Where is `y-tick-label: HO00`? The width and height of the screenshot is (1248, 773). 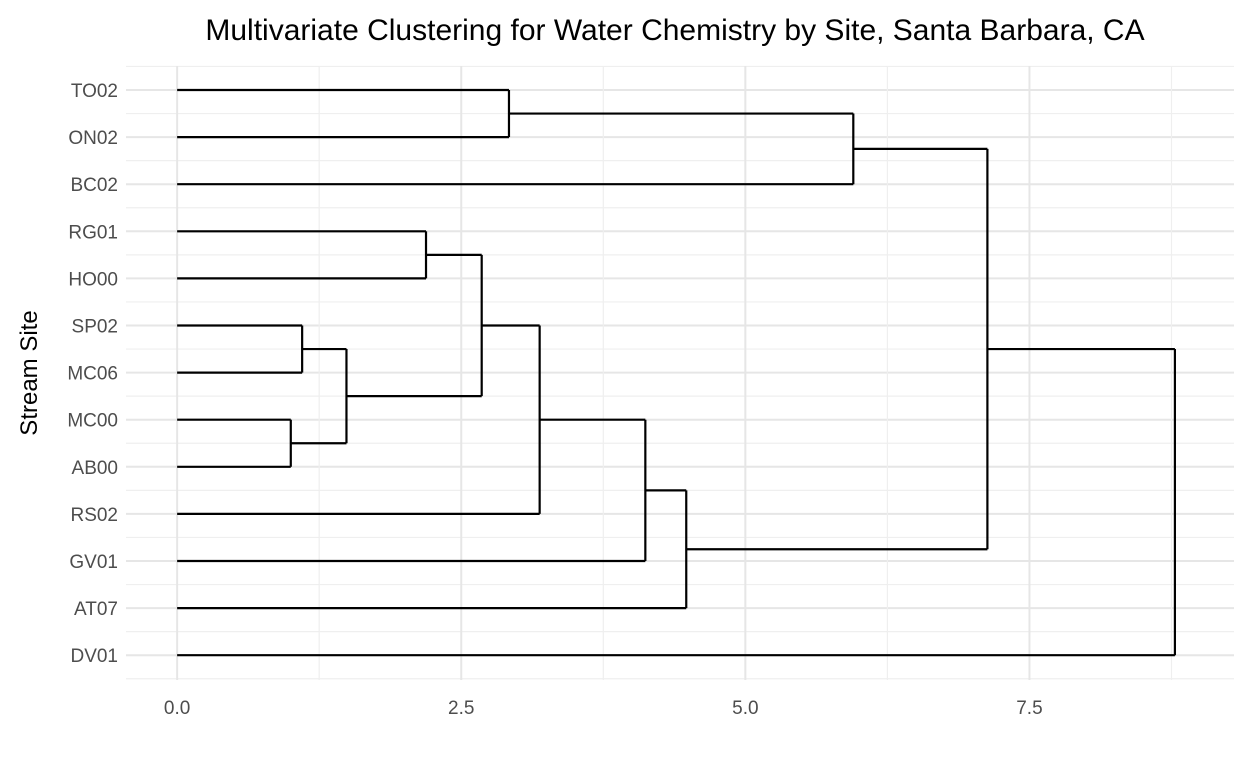
y-tick-label: HO00 is located at coordinates (93, 279).